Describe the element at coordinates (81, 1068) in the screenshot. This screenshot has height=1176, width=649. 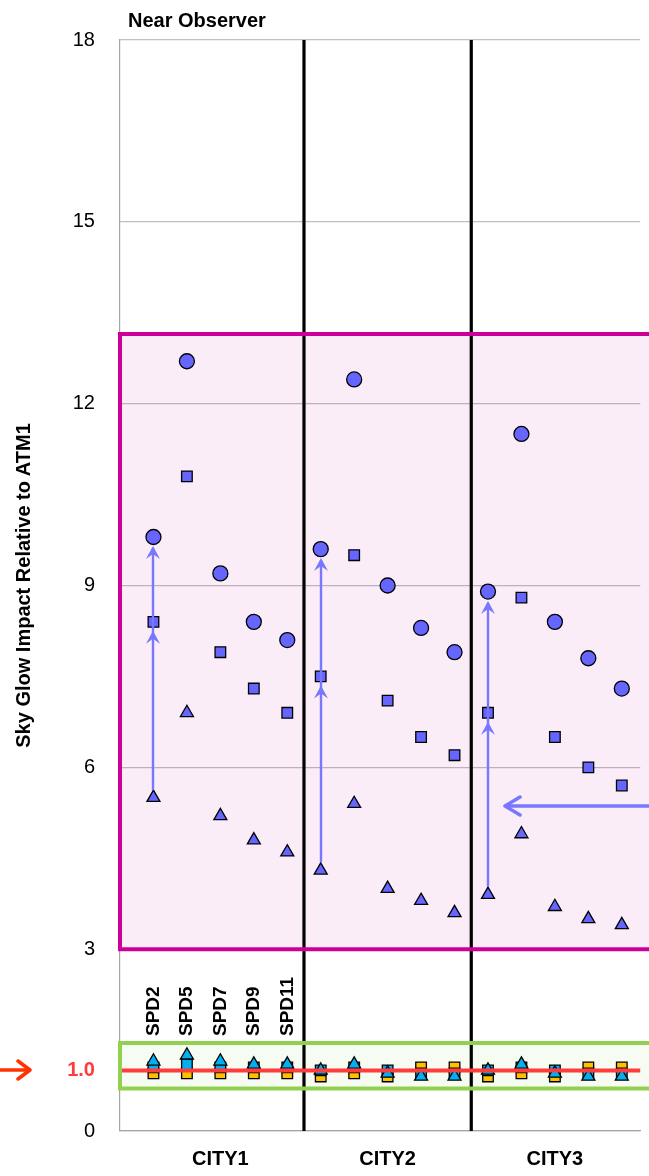
I see `ref-line-label: 1.0` at that location.